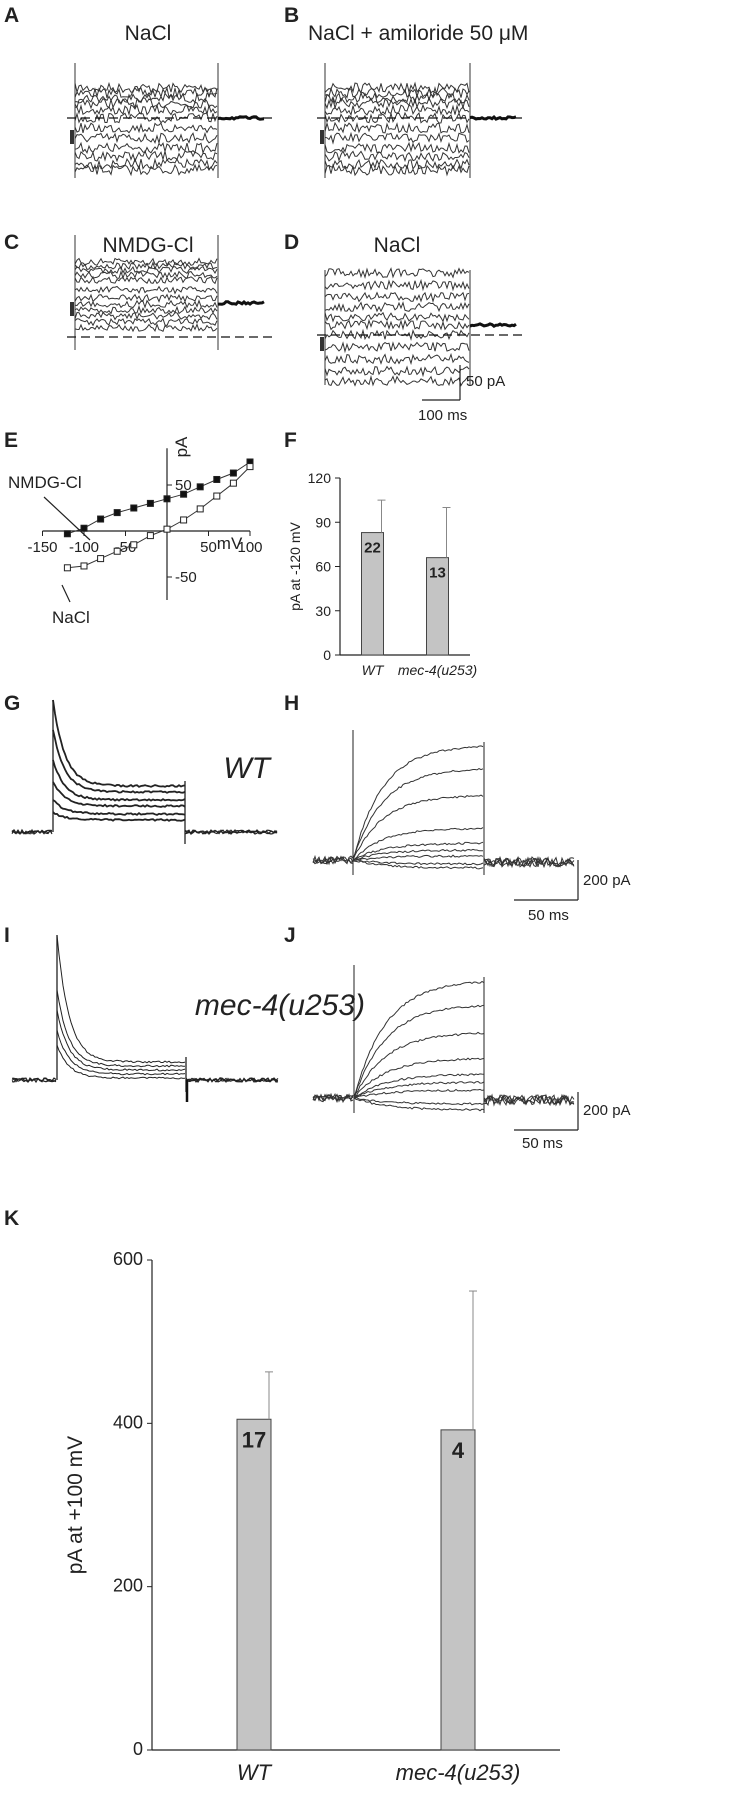 The height and width of the screenshot is (1805, 734). I want to click on panel-label-k: K, so click(11, 1218).